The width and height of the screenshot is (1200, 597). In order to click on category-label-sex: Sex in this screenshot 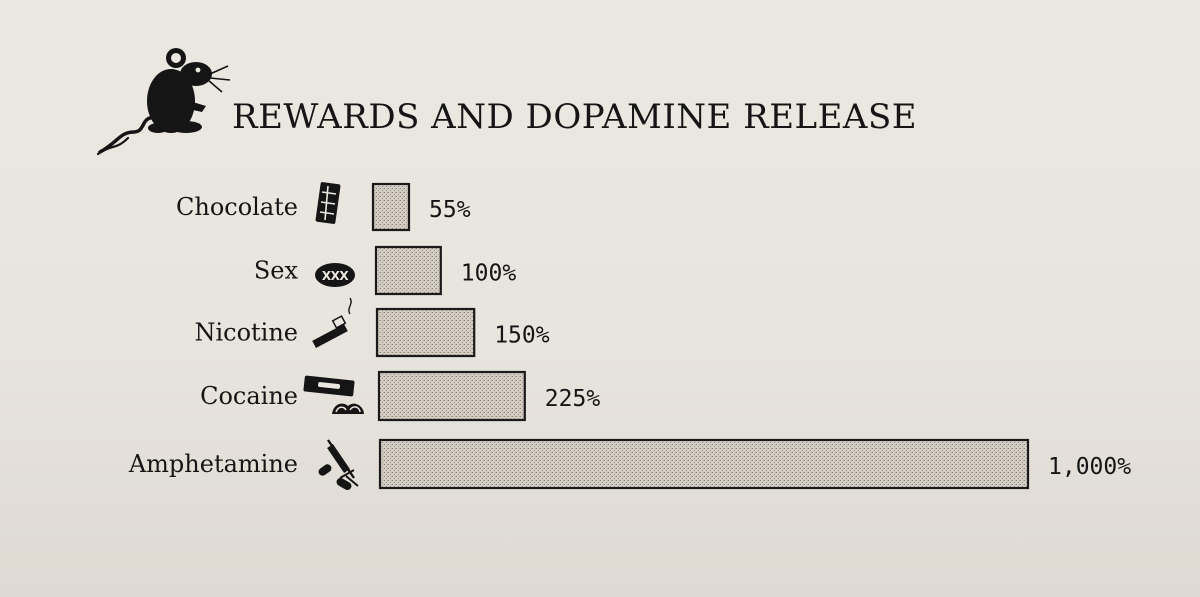, I will do `click(276, 271)`.